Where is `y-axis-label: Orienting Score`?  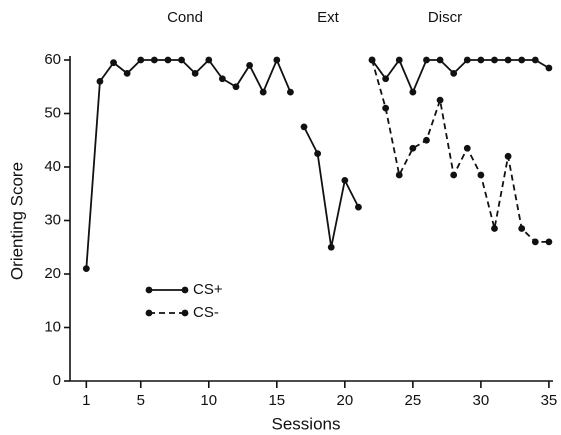
y-axis-label: Orienting Score is located at coordinates (16, 221).